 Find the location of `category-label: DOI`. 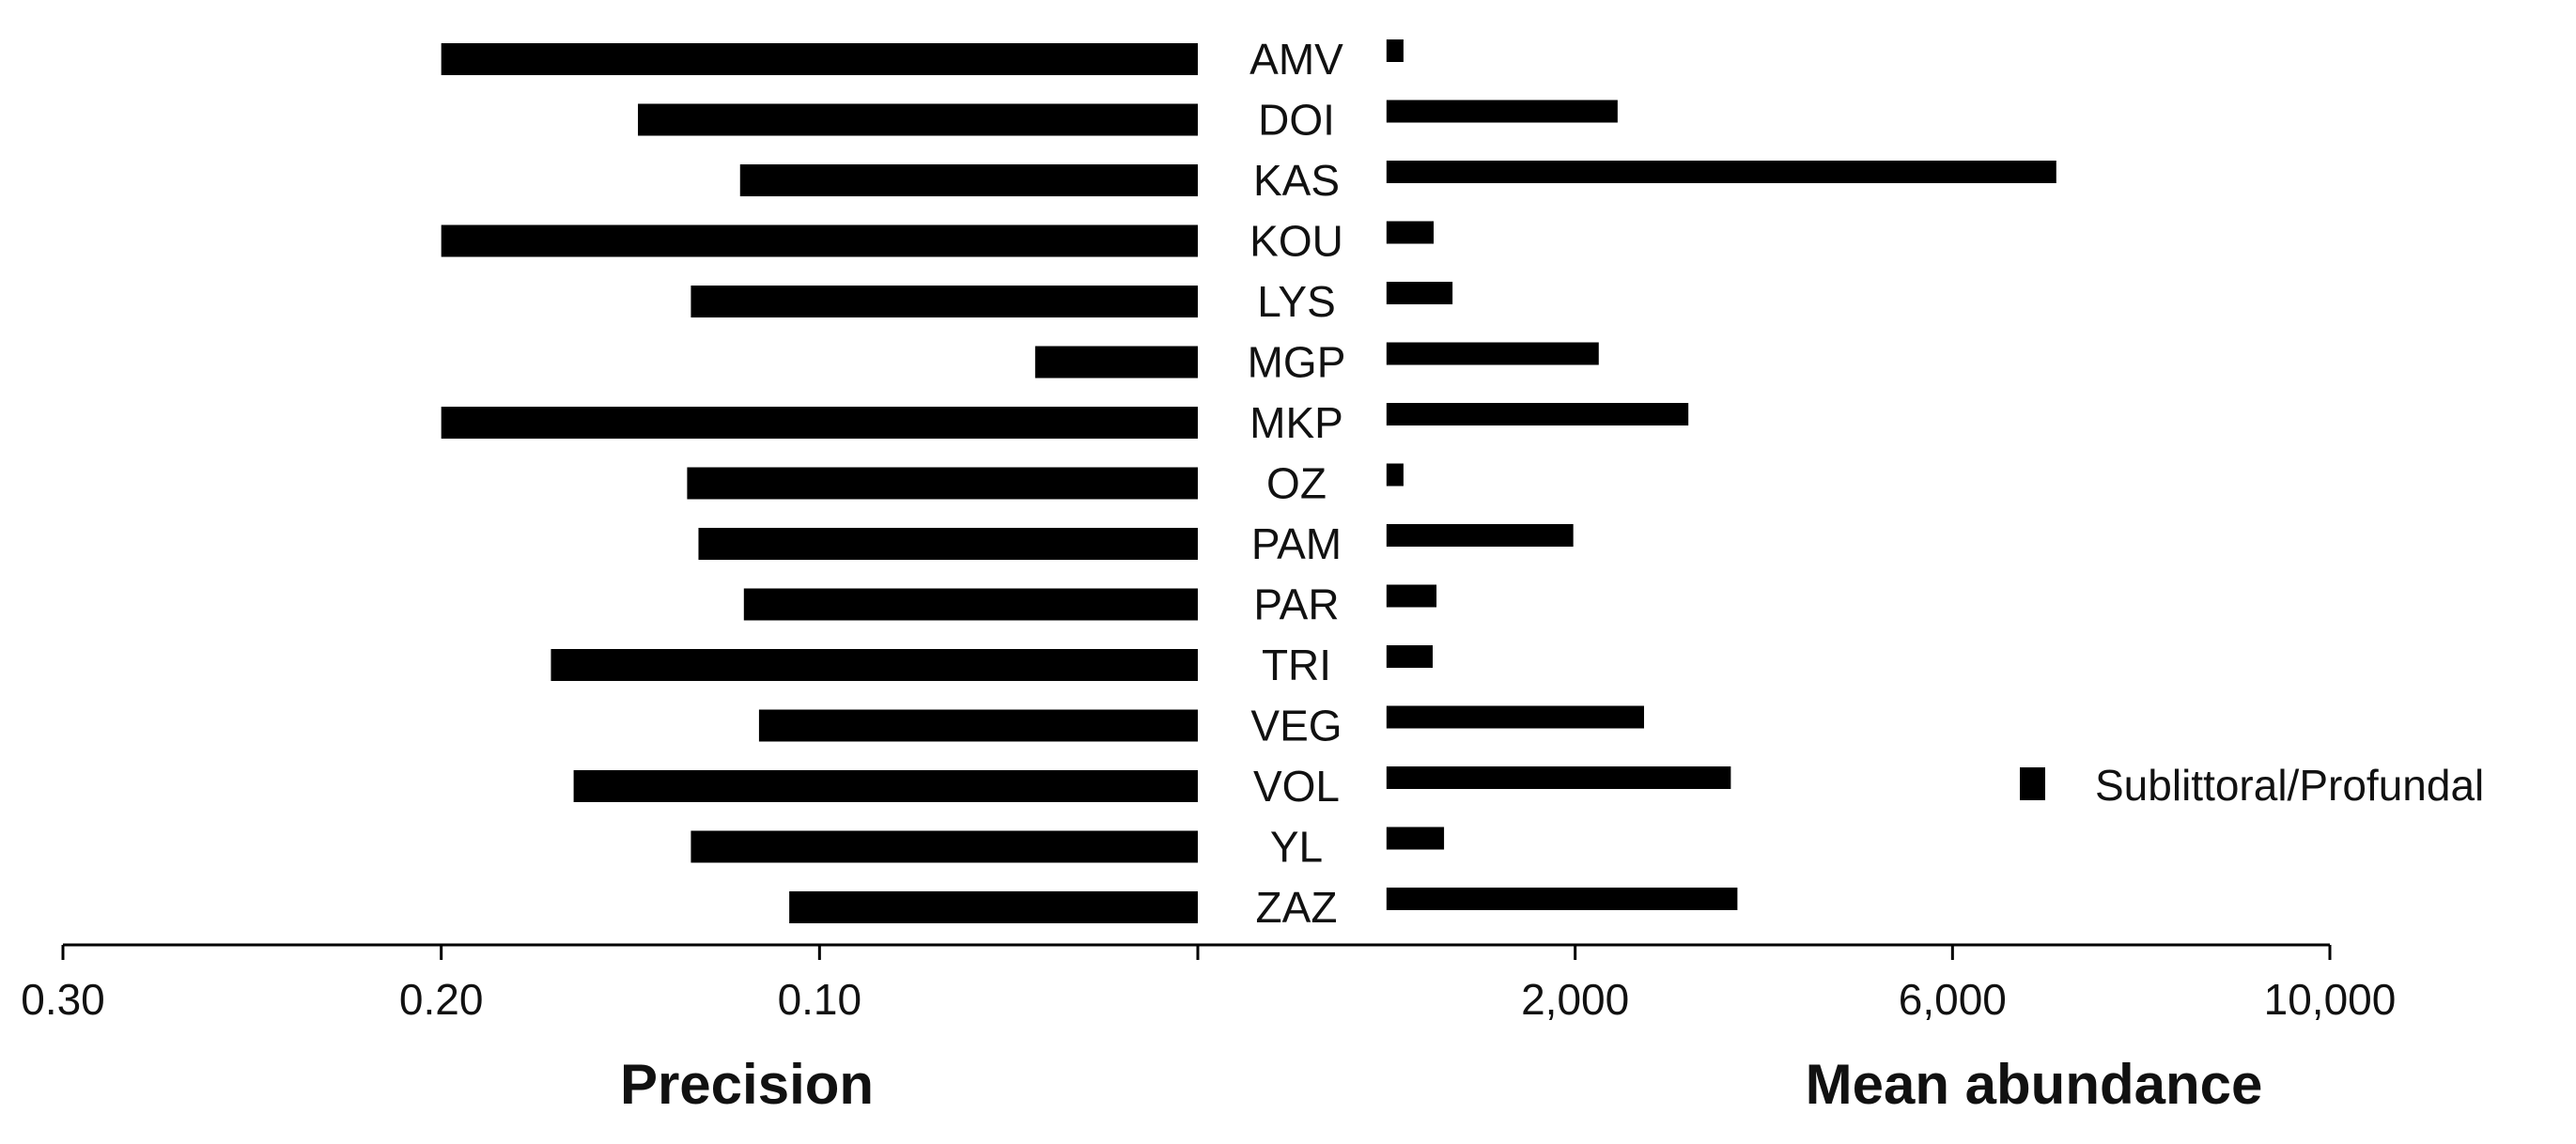

category-label: DOI is located at coordinates (1296, 120).